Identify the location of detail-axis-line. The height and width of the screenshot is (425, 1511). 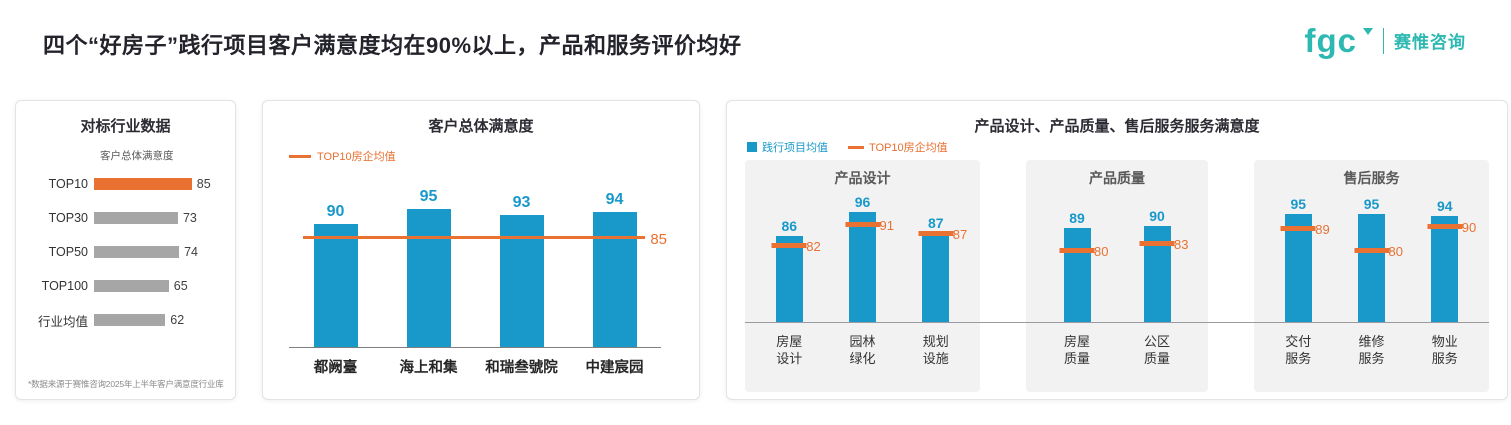
(1117, 322).